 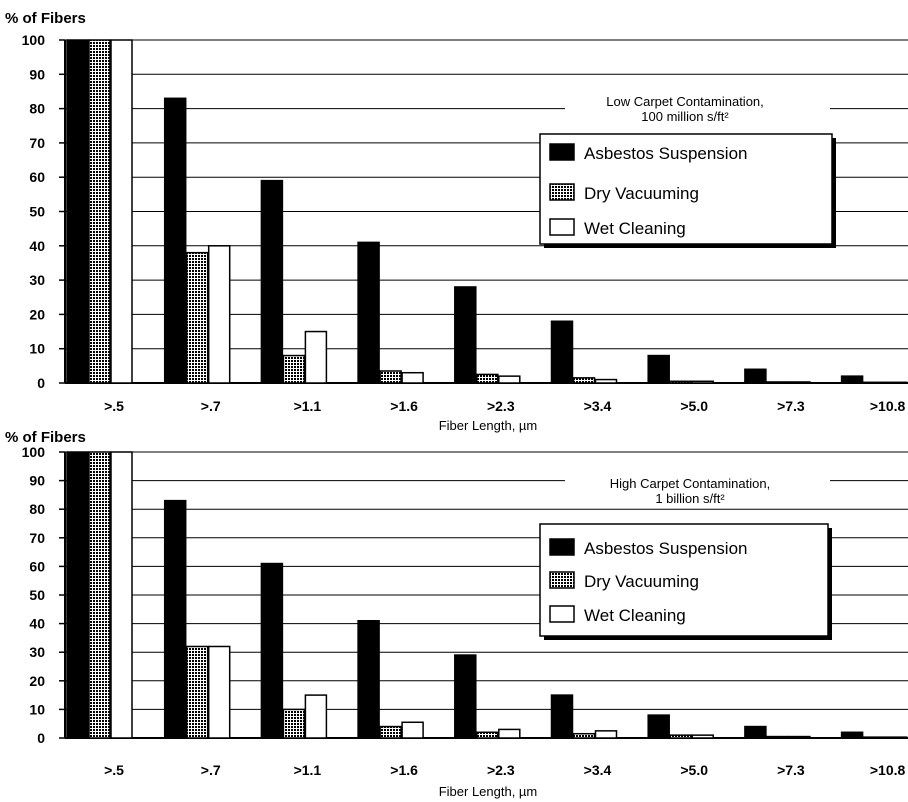 What do you see at coordinates (685, 101) in the screenshot?
I see `annotation-line-1: Low Carpet Contamination,` at bounding box center [685, 101].